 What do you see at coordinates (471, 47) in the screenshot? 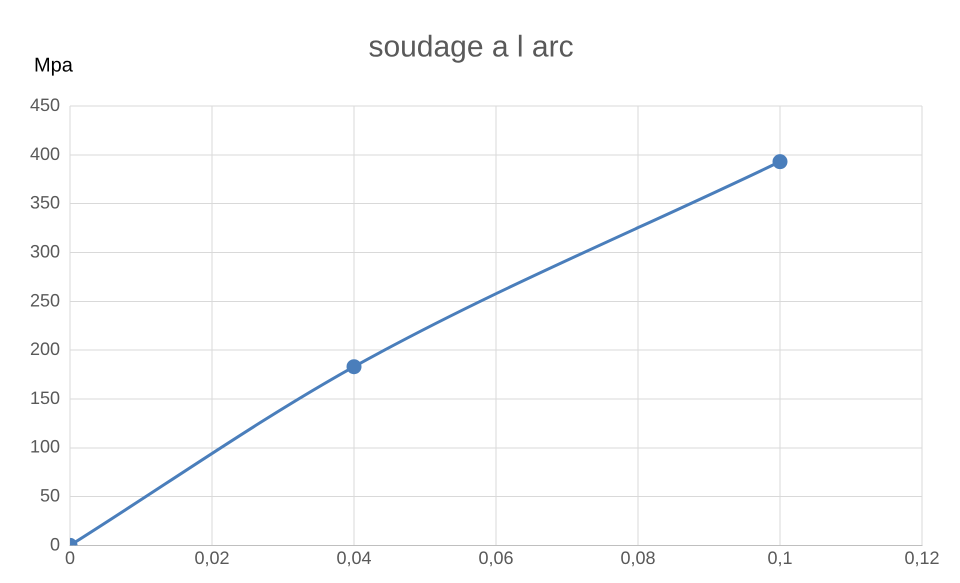
I see `chart-title: soudage a l arc` at bounding box center [471, 47].